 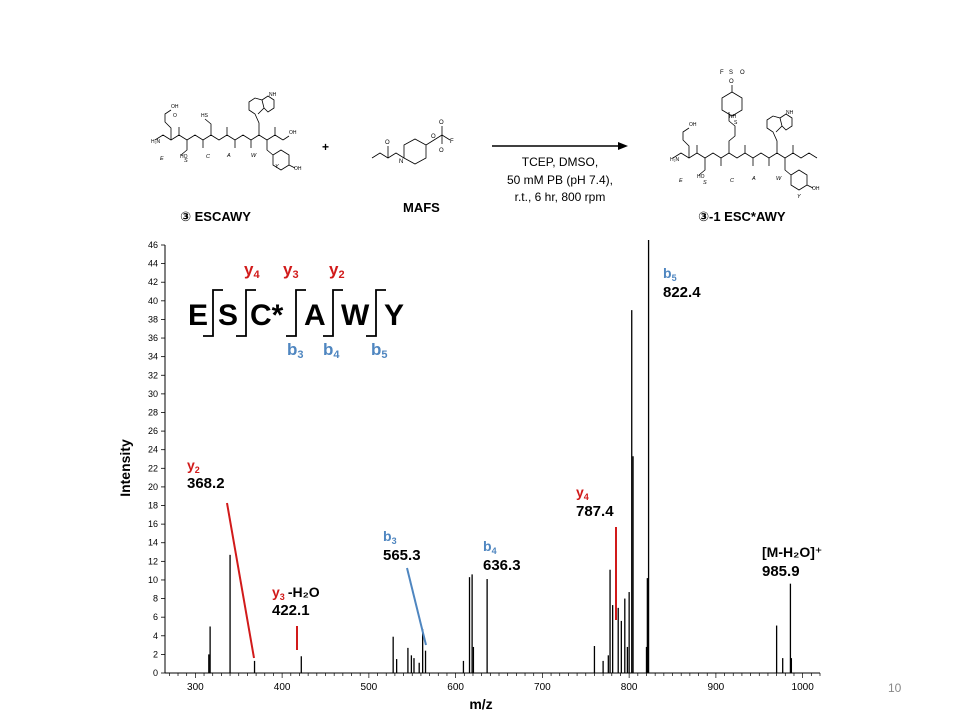 I want to click on annotation-y2: y2 368.2, so click(x=221, y=558).